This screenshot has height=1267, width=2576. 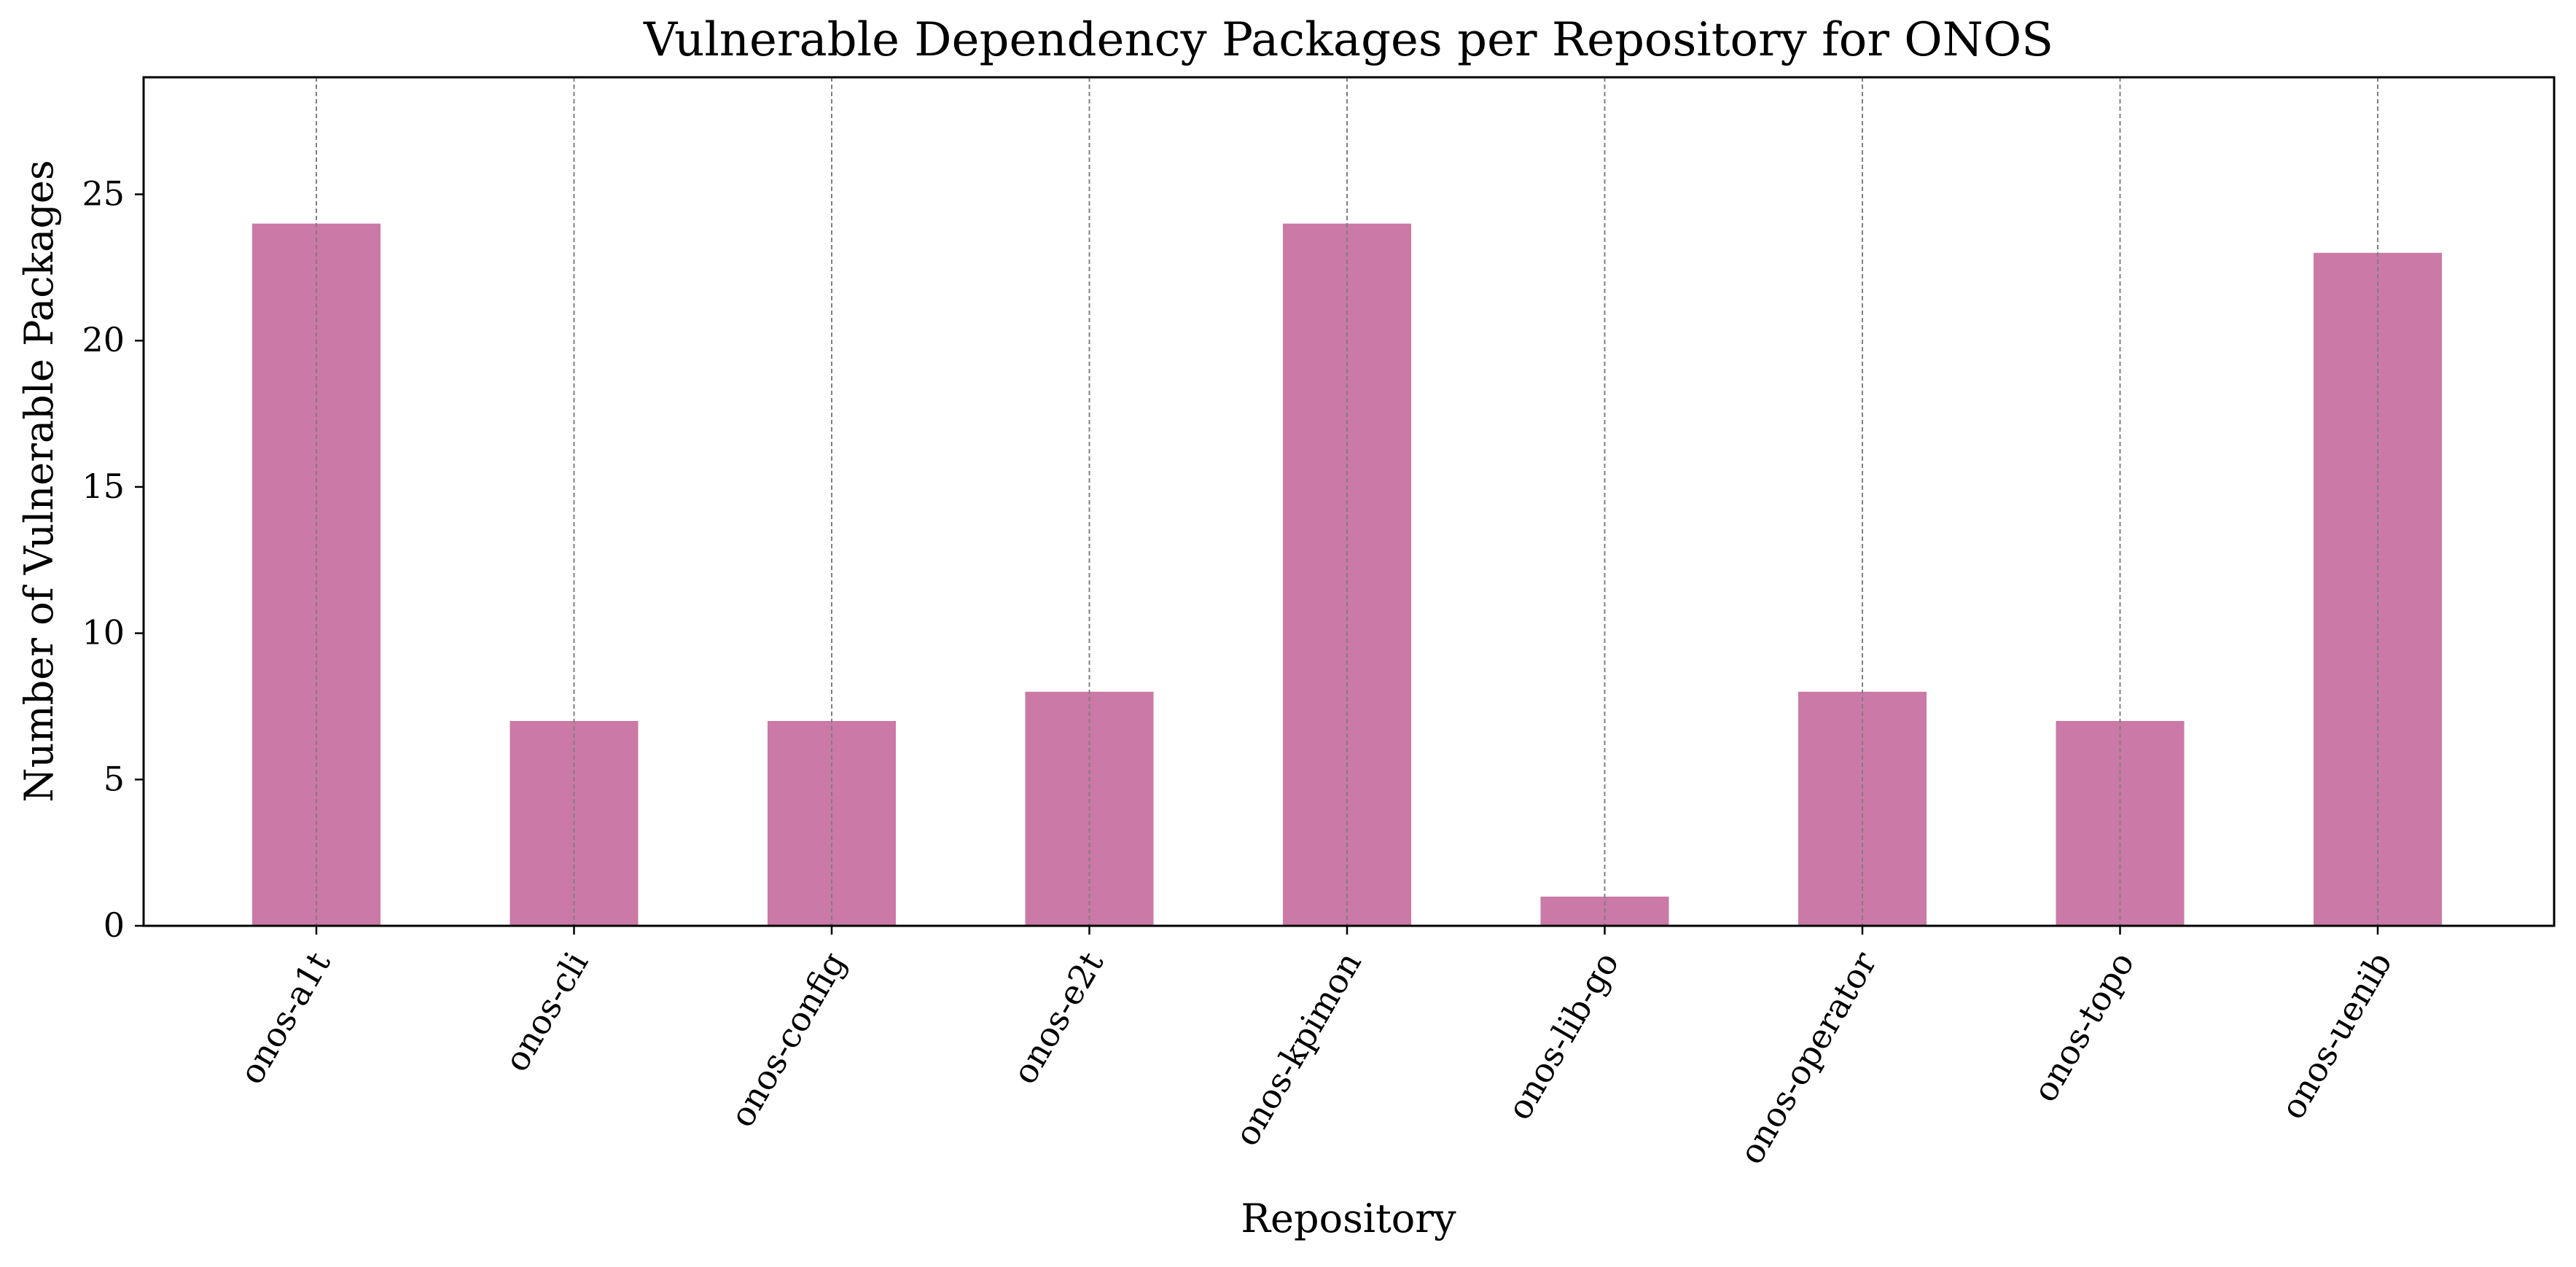 What do you see at coordinates (39, 481) in the screenshot?
I see `y-axis-label: Number of Vulnerable Packages` at bounding box center [39, 481].